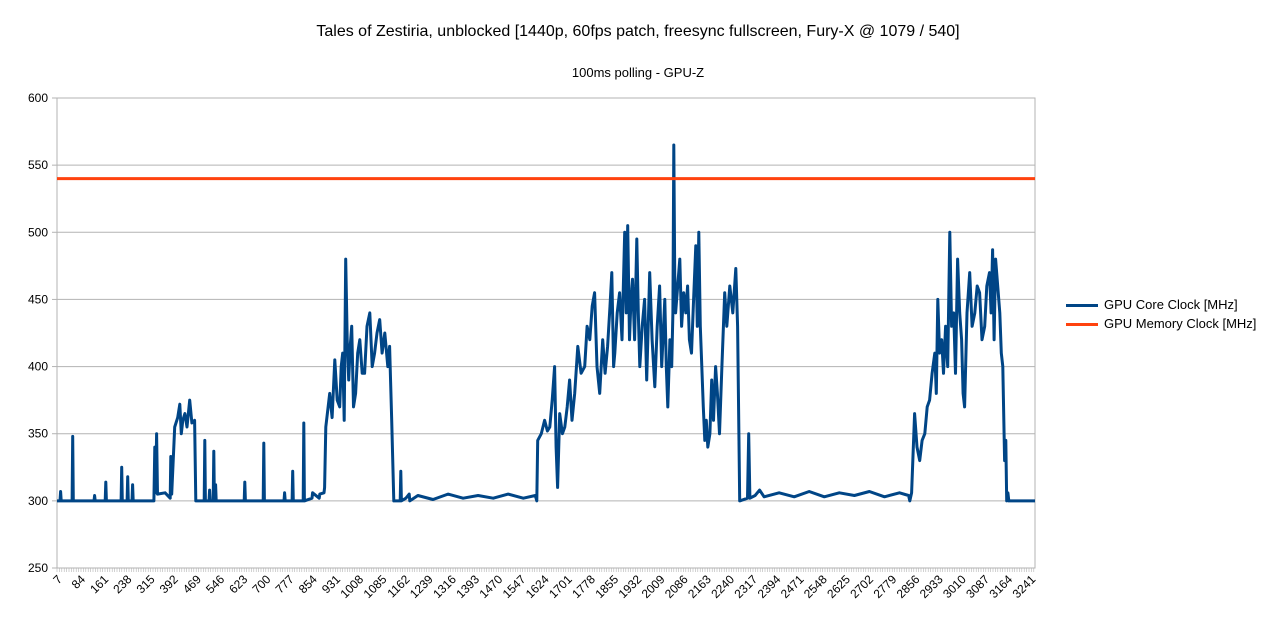 The width and height of the screenshot is (1276, 628). Describe the element at coordinates (99, 584) in the screenshot. I see `x-tick-label: 161` at that location.